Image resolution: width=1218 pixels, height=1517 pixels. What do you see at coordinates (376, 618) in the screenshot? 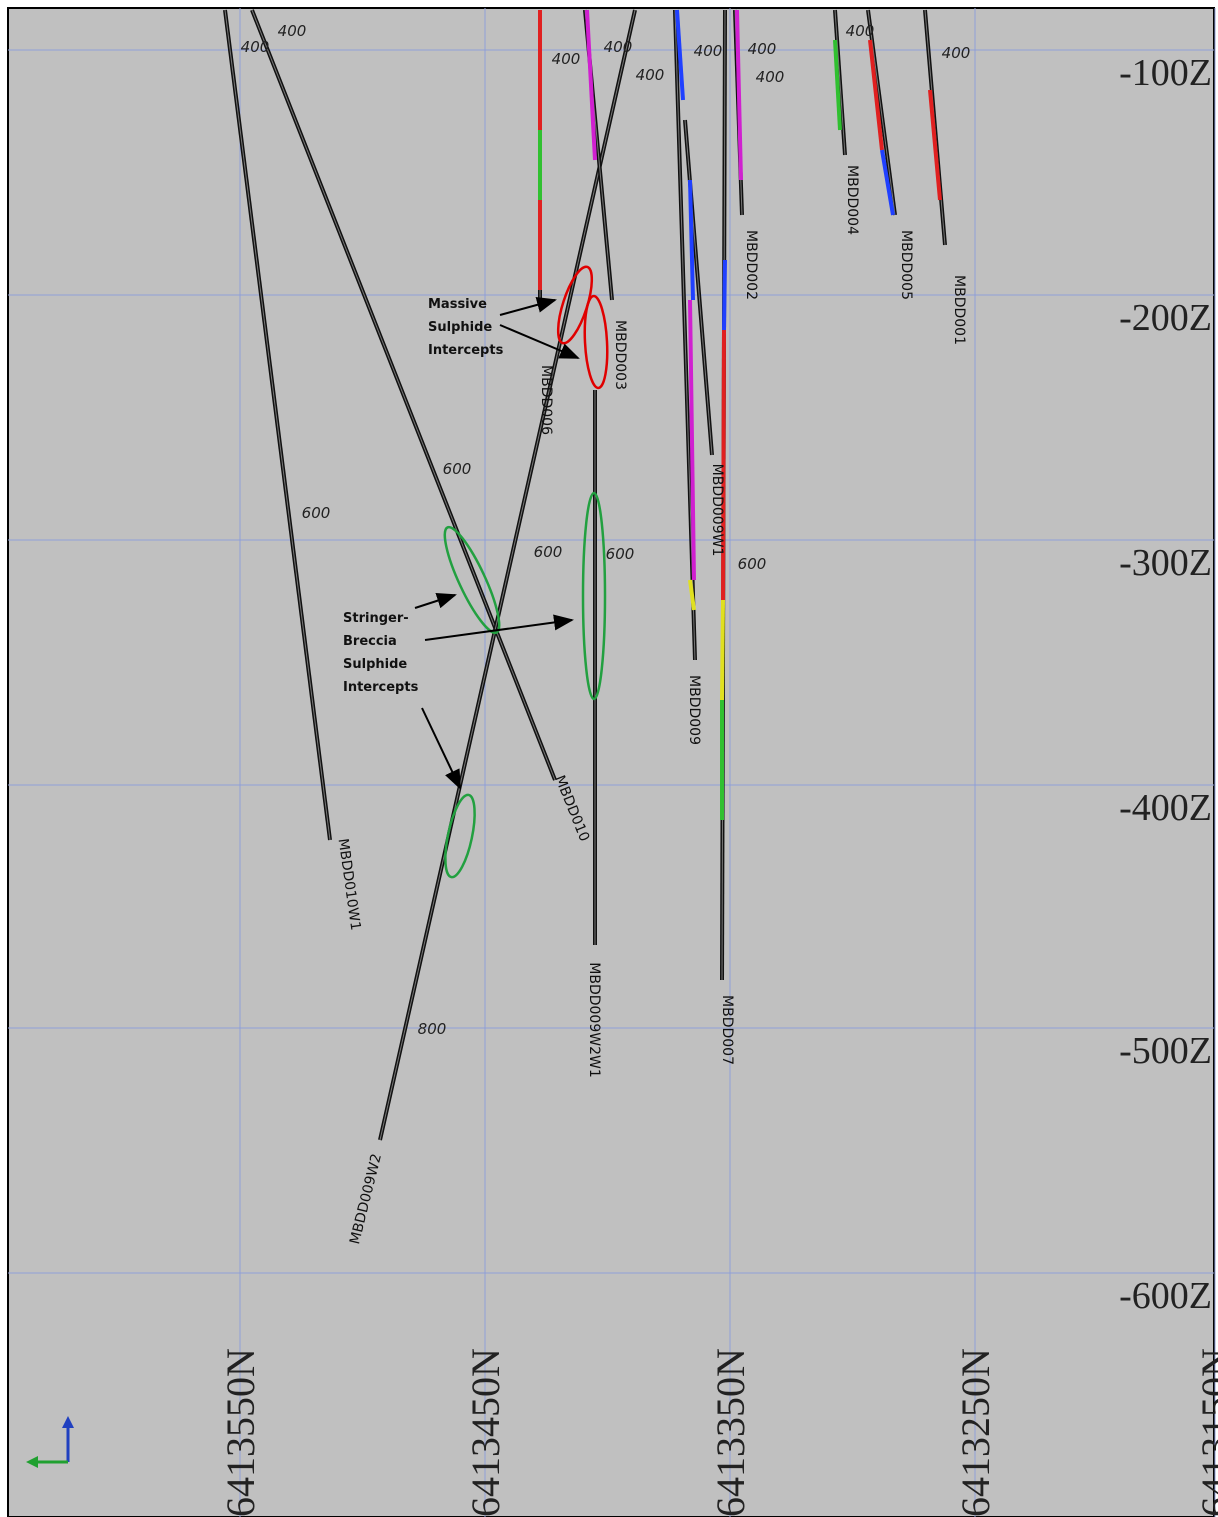
I see `annotation: Stringer-` at bounding box center [376, 618].